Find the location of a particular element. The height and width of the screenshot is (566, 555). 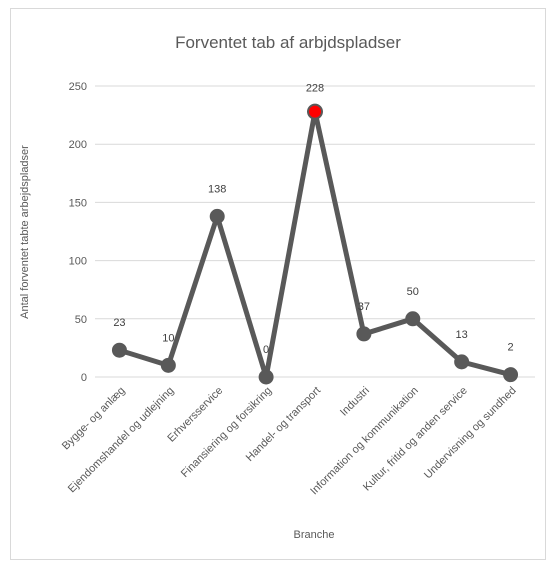

data-label: 0 is located at coordinates (266, 350).